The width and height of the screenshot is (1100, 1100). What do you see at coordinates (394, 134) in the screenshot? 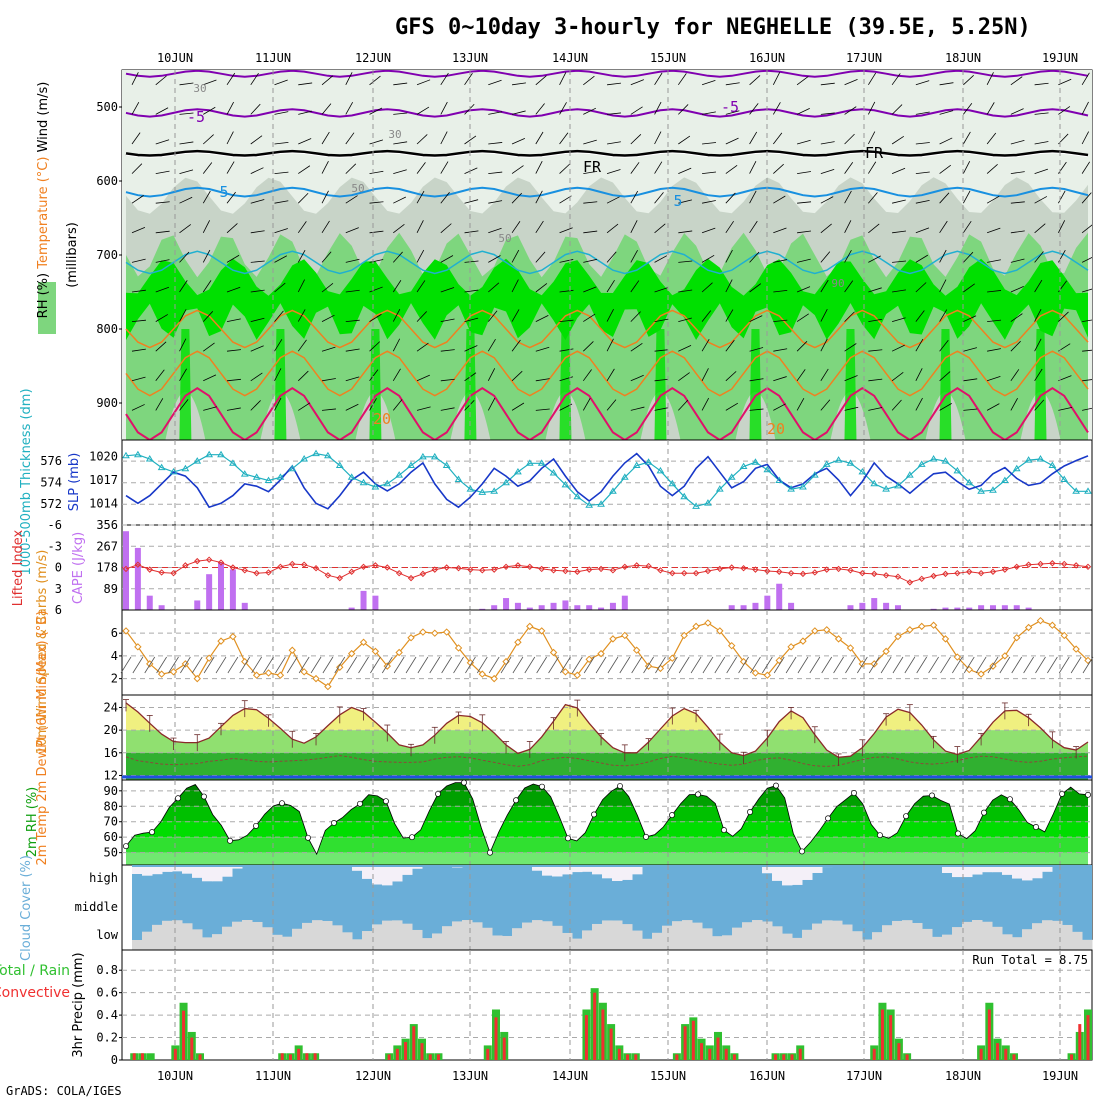
I see `contour-label: 30` at bounding box center [394, 134].